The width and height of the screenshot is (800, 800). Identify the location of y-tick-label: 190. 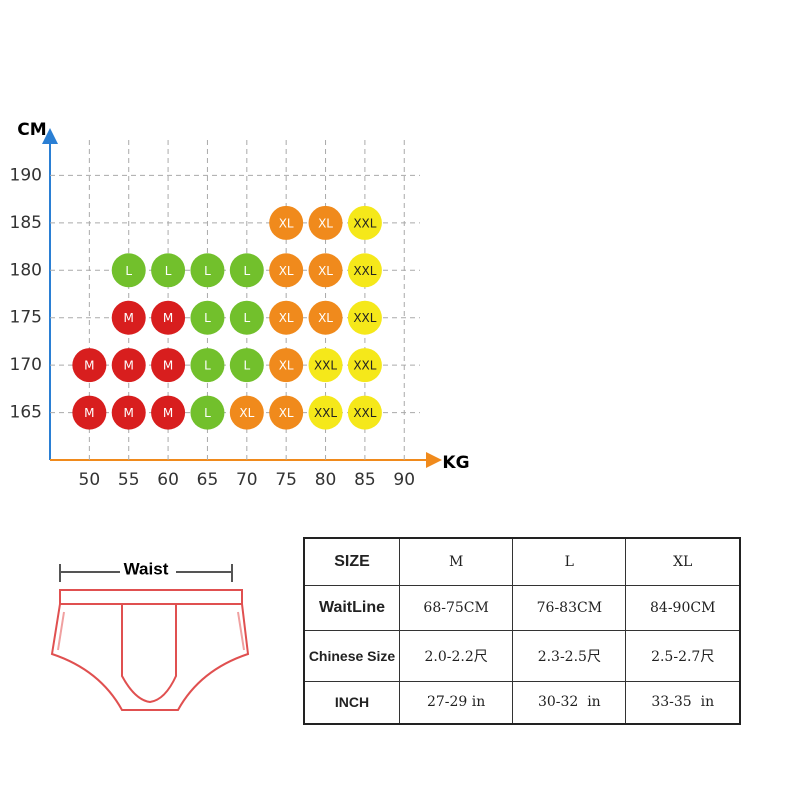
(26, 175).